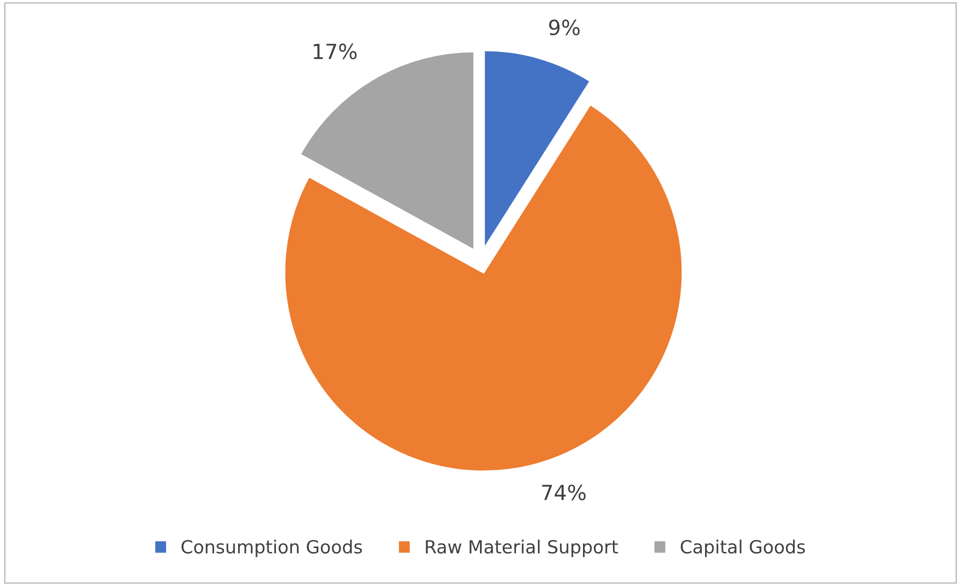  I want to click on data-label: 9%, so click(564, 28).